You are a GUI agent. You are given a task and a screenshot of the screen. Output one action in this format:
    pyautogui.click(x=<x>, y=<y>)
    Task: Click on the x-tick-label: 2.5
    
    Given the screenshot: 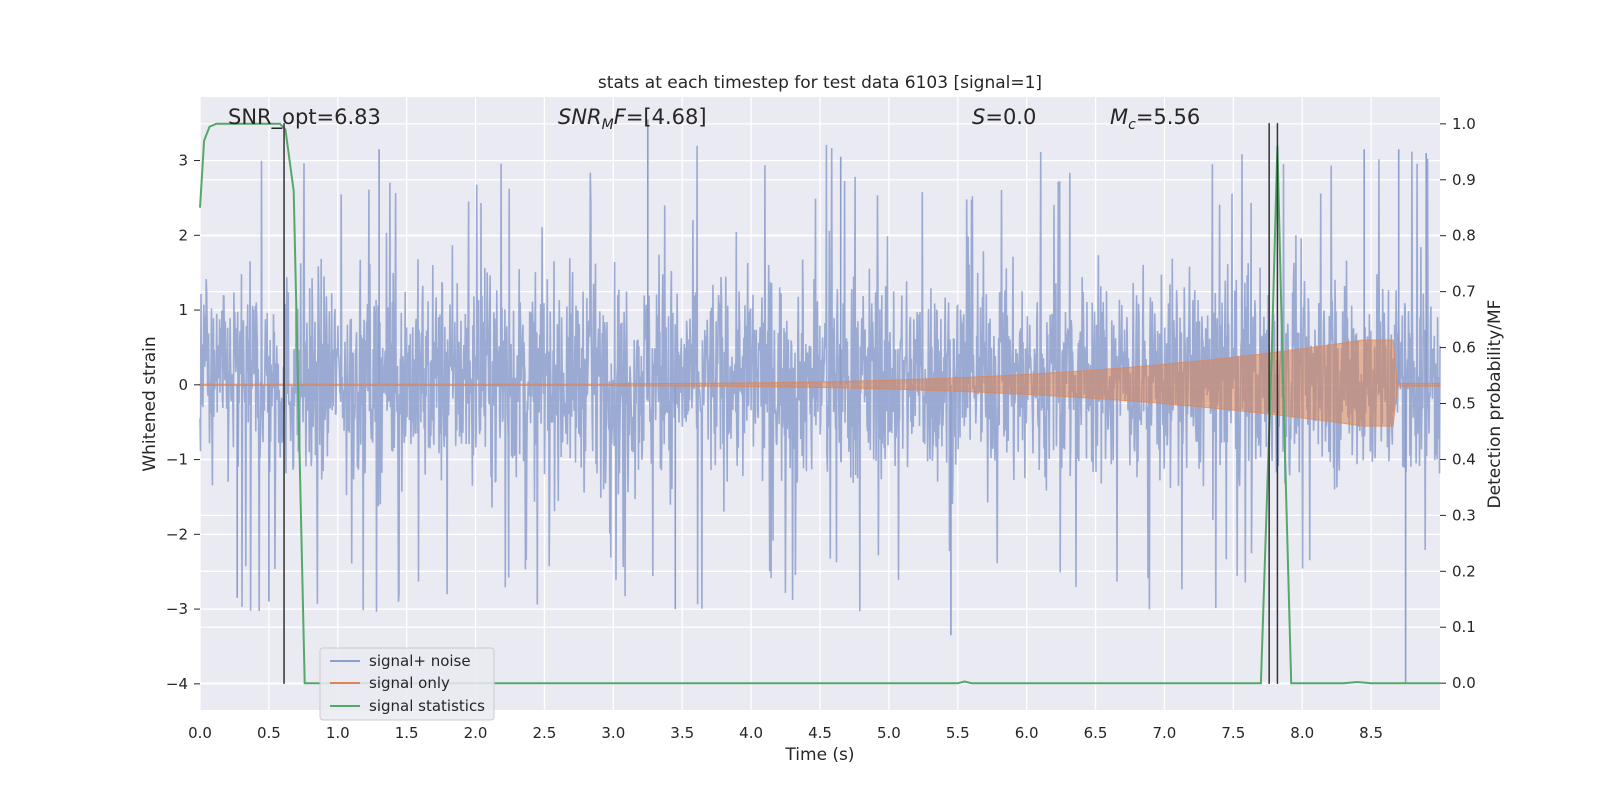 What is the action you would take?
    pyautogui.click(x=545, y=733)
    